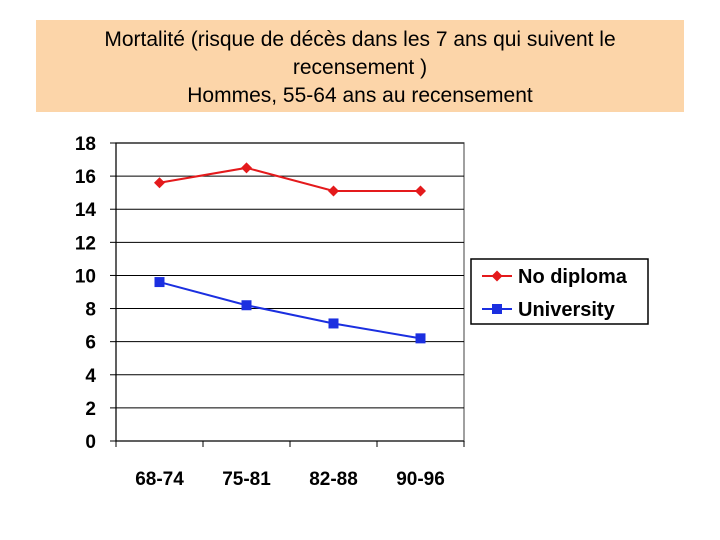 This screenshot has height=540, width=720. Describe the element at coordinates (90, 343) in the screenshot. I see `y-tick-label: 6` at that location.